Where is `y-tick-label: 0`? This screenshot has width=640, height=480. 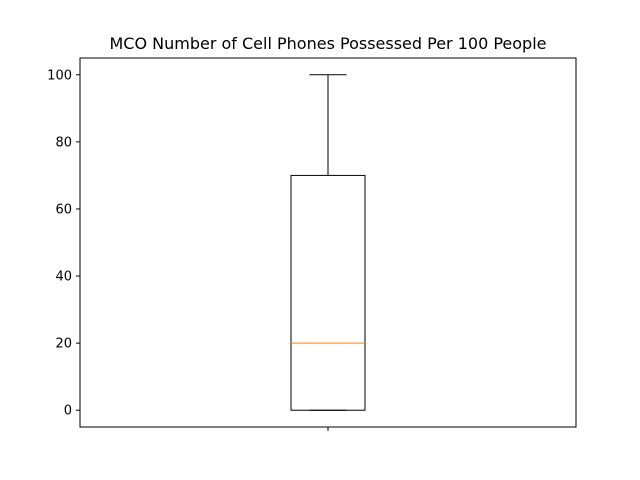 y-tick-label: 0 is located at coordinates (68, 411).